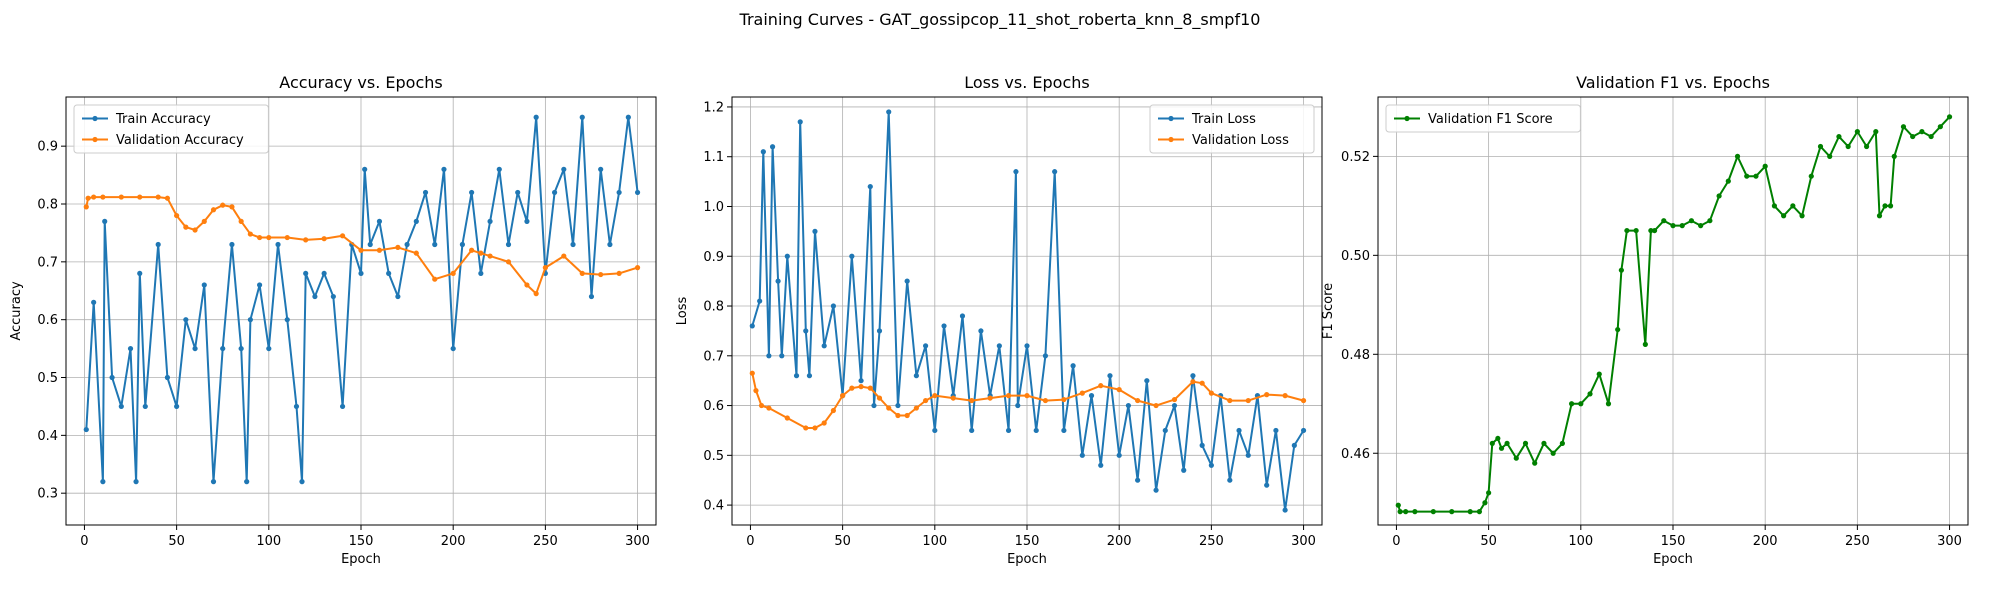 This screenshot has height=600, width=2000. Describe the element at coordinates (47, 436) in the screenshot. I see `y-tick-label: 0.4` at that location.